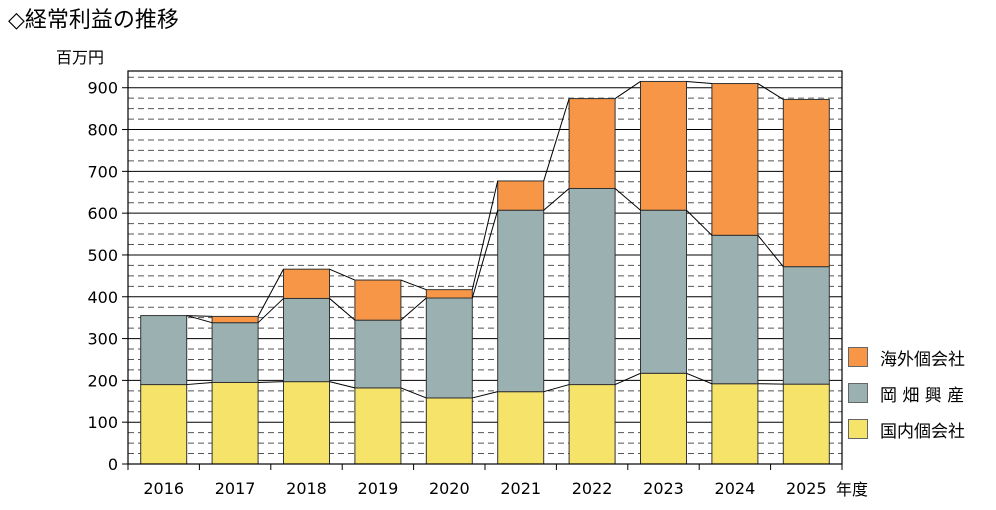  Describe the element at coordinates (806, 424) in the screenshot. I see `bar-domestic-2025` at that location.